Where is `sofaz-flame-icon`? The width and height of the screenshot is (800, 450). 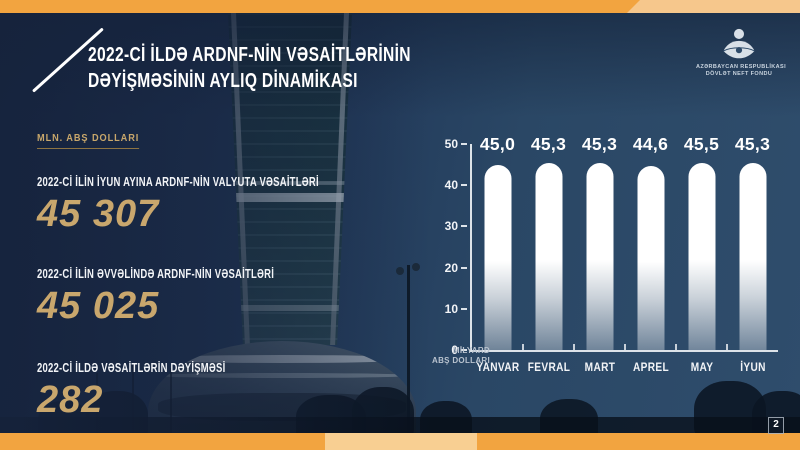
sofaz-flame-icon is located at coordinates (739, 43).